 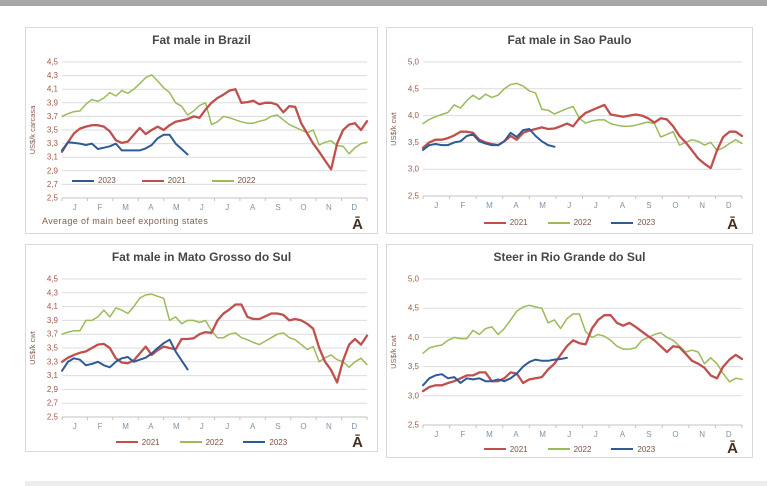 What do you see at coordinates (201, 223) in the screenshot?
I see `chart-footer: Average of main beef exporting states Ā` at bounding box center [201, 223].